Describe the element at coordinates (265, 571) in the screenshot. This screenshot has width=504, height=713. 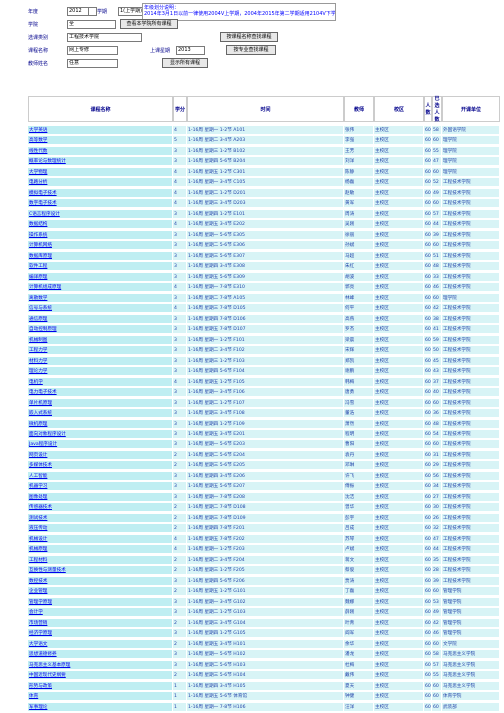
I see `time: 1-16周 星期三 1-2节 F205` at that location.